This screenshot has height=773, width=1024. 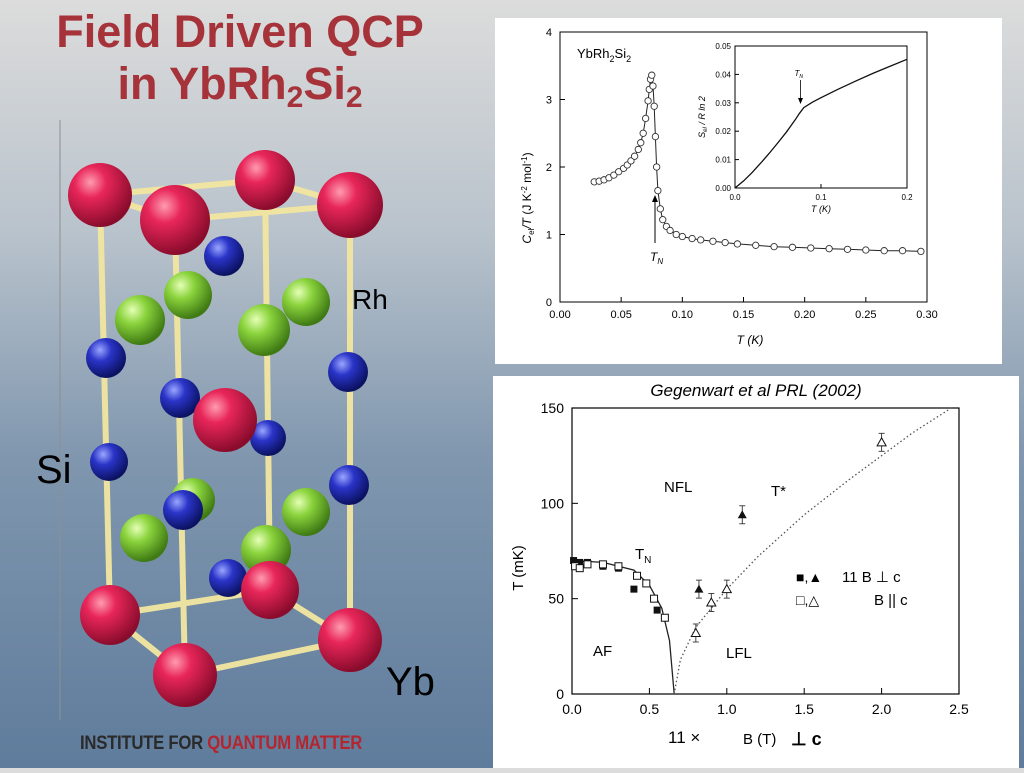 What do you see at coordinates (806, 739) in the screenshot?
I see `x-axis-suffix: ⊥ c` at bounding box center [806, 739].